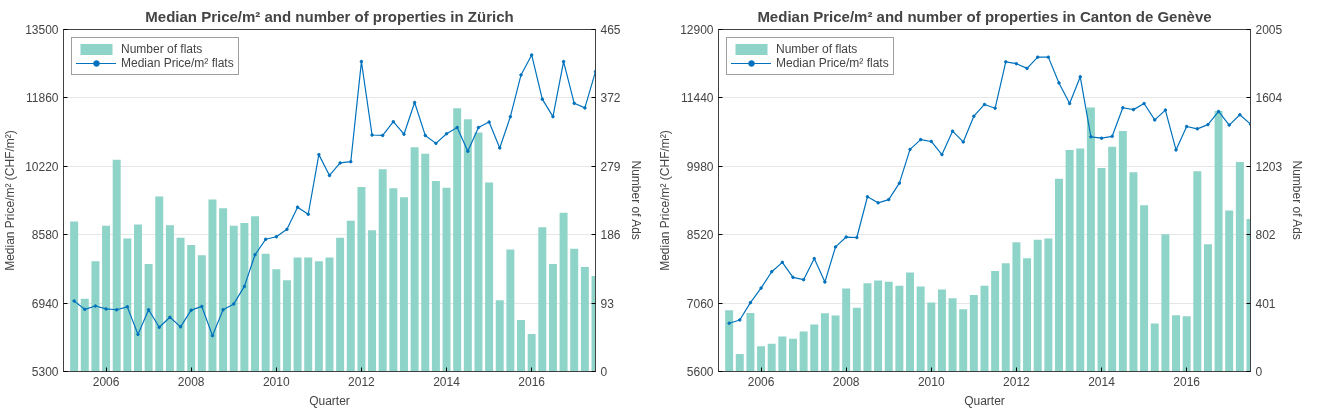 The height and width of the screenshot is (416, 1324). What do you see at coordinates (700, 303) in the screenshot?
I see `y-tick-label: 7060` at bounding box center [700, 303].